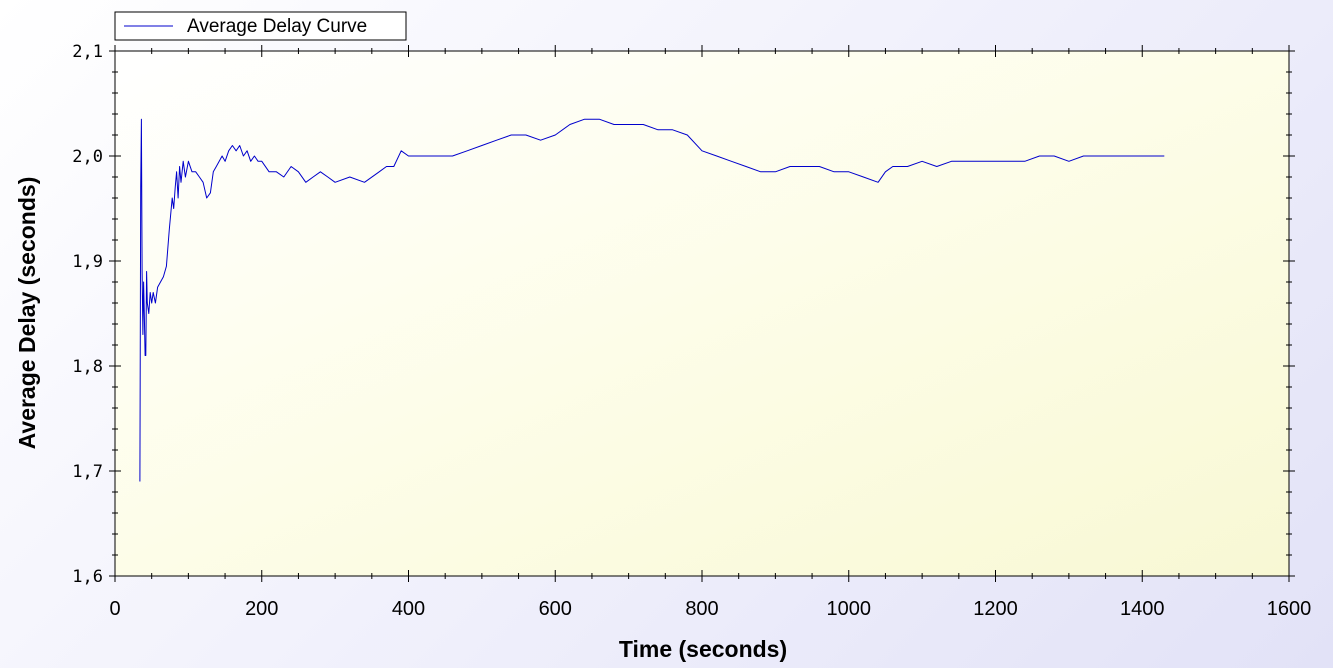 This screenshot has height=668, width=1333. What do you see at coordinates (995, 609) in the screenshot?
I see `x-tick-label: 1200` at bounding box center [995, 609].